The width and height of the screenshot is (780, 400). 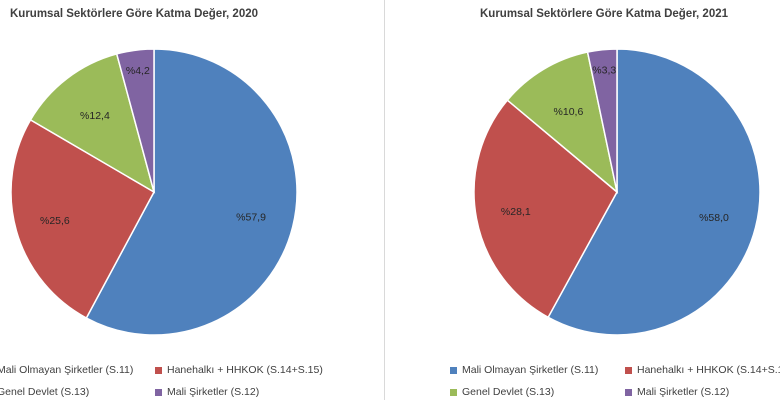 I want to click on data-label-mali-sirketler-s-12: %3,3, so click(x=604, y=71).